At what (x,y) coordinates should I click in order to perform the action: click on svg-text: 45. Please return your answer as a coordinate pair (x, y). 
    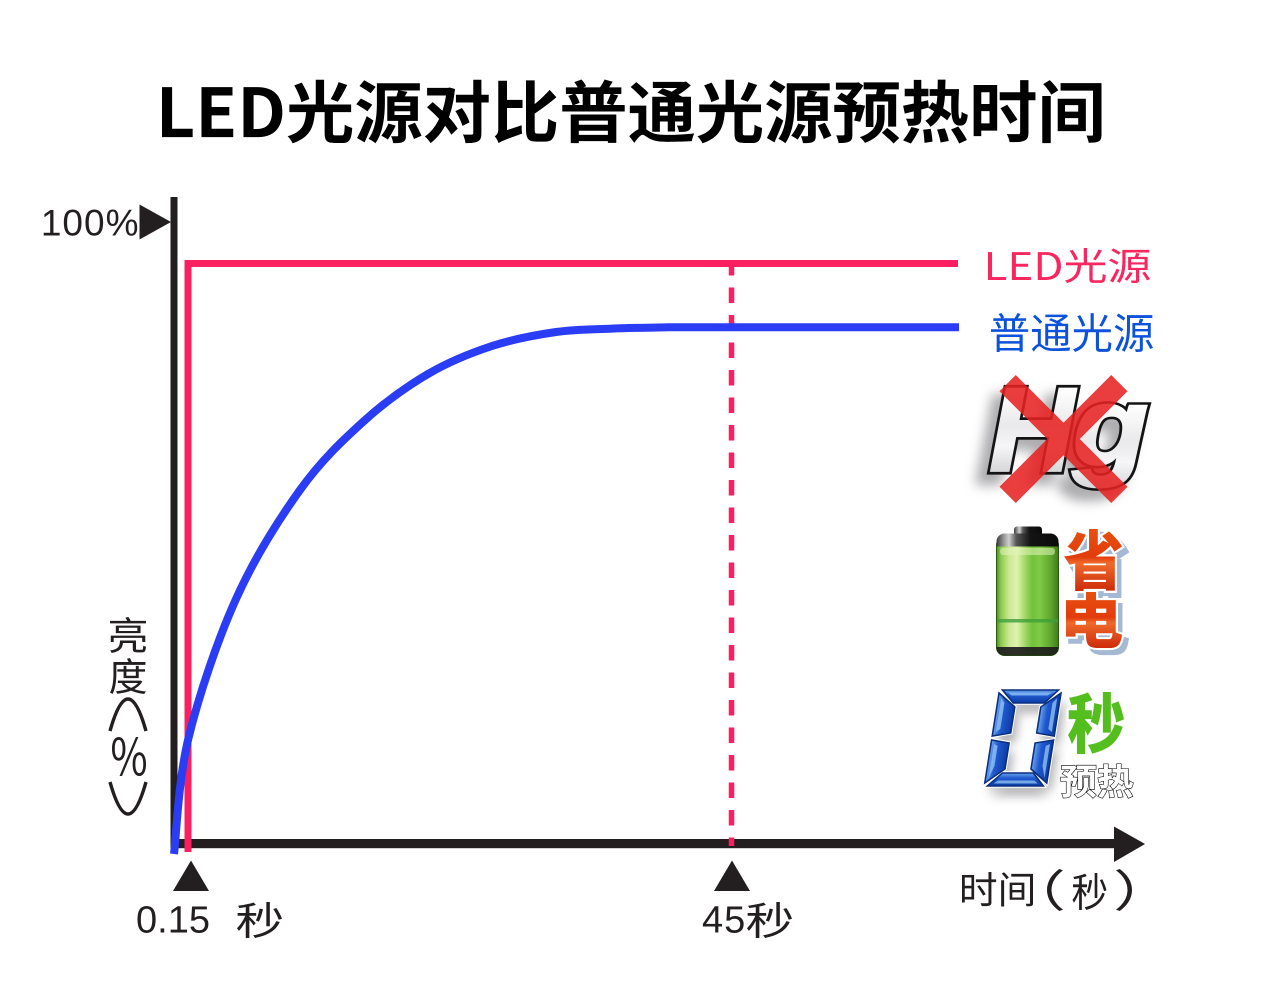
    Looking at the image, I should click on (724, 921).